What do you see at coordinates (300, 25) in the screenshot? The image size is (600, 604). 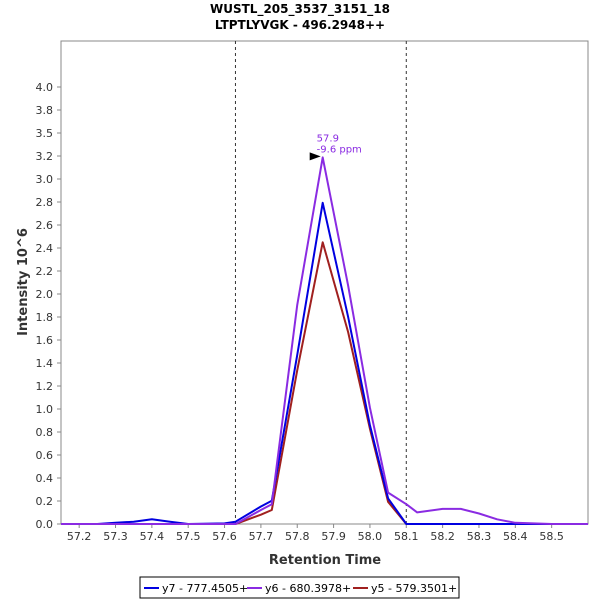 I see `chart-subtitle: LTPTLYVGK - 496.2948++` at bounding box center [300, 25].